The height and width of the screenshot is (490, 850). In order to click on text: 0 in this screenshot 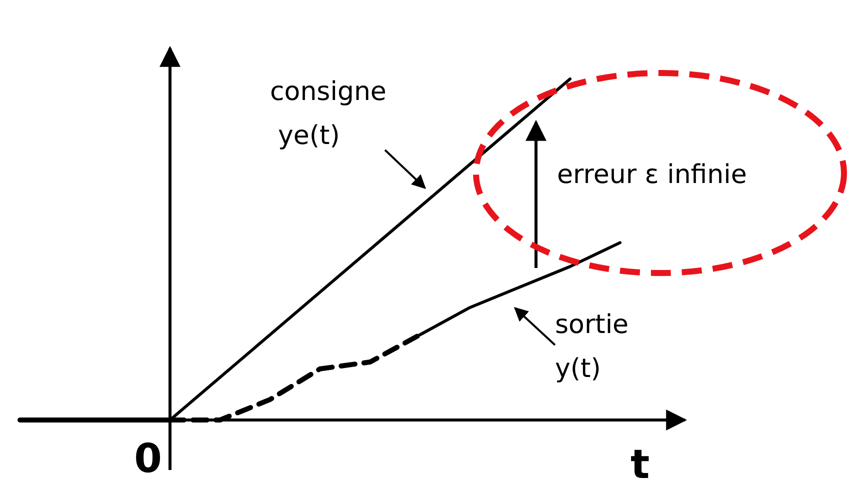, I will do `click(148, 459)`.